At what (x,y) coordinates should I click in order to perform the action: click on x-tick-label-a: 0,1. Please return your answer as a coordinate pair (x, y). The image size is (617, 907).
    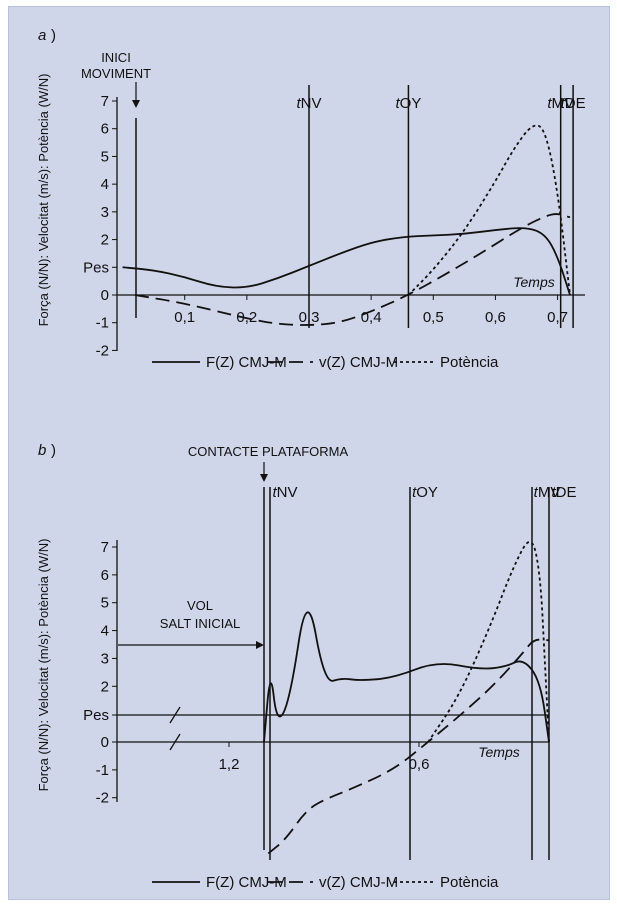
    Looking at the image, I should click on (184, 317).